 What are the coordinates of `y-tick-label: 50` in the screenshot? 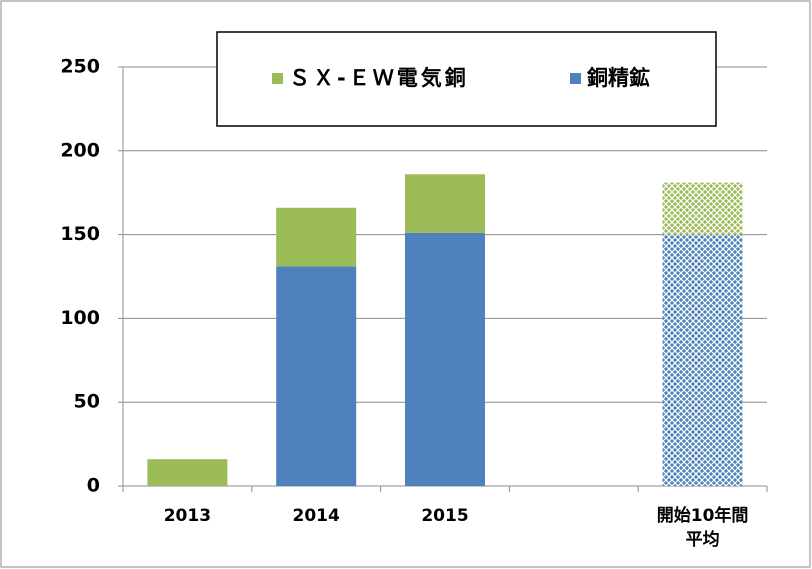 It's located at (87, 402).